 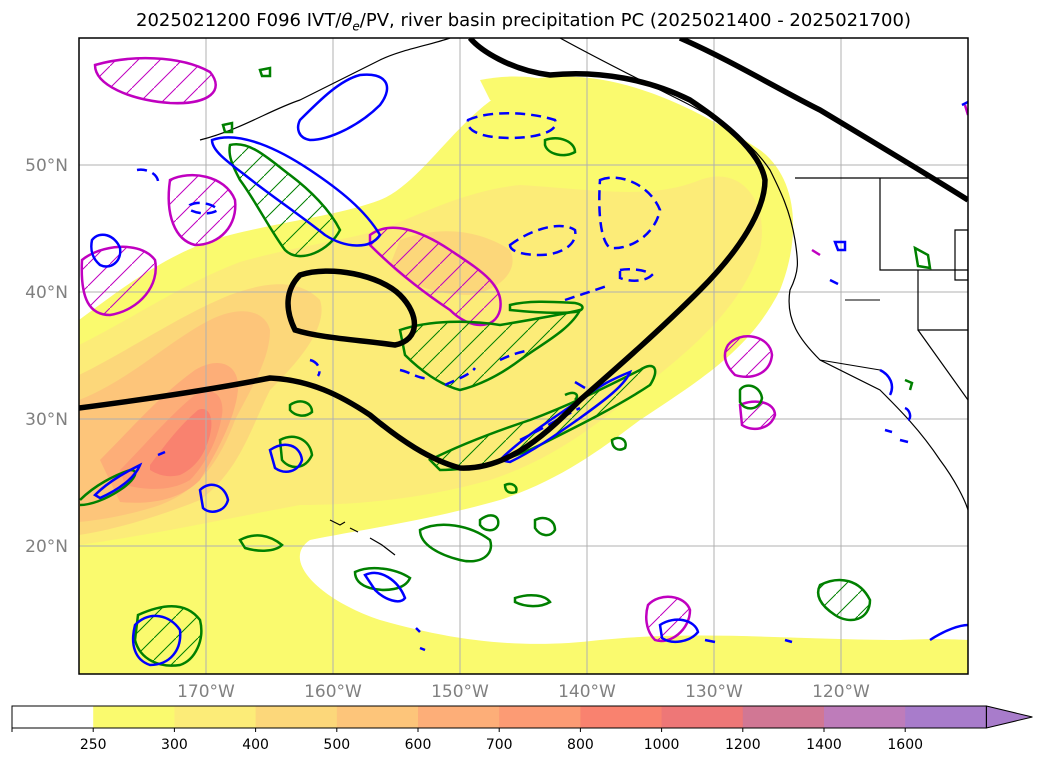 What do you see at coordinates (499, 745) in the screenshot?
I see `colorbar-tick-label: 700` at bounding box center [499, 745].